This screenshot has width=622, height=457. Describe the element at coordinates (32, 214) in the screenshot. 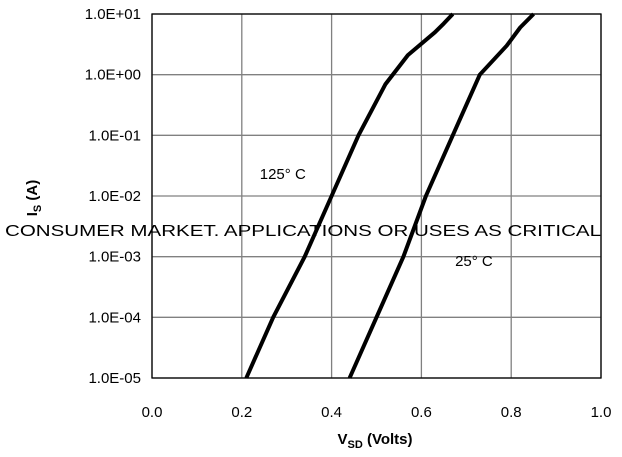

I see `y-axis-title-main: I` at that location.